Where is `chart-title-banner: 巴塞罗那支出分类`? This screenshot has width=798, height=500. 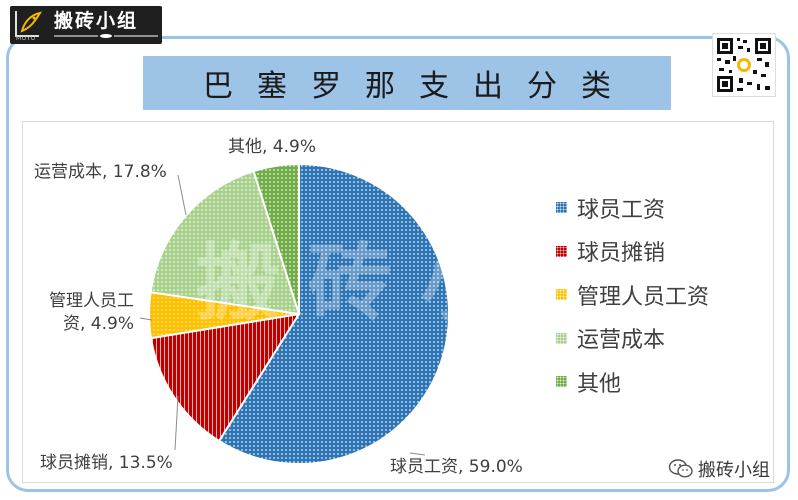
chart-title-banner: 巴塞罗那支出分类 is located at coordinates (407, 83).